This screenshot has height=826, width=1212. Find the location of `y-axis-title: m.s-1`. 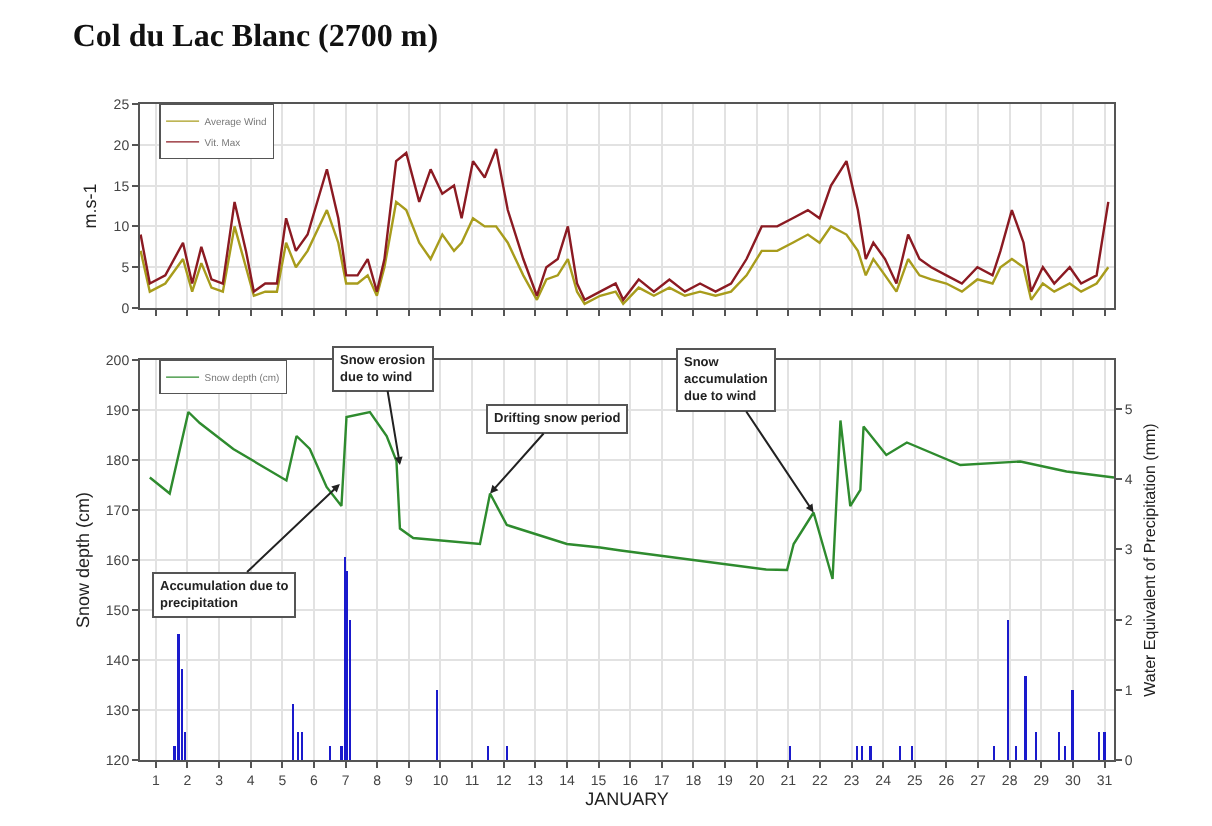

y-axis-title: m.s-1 is located at coordinates (90, 206).